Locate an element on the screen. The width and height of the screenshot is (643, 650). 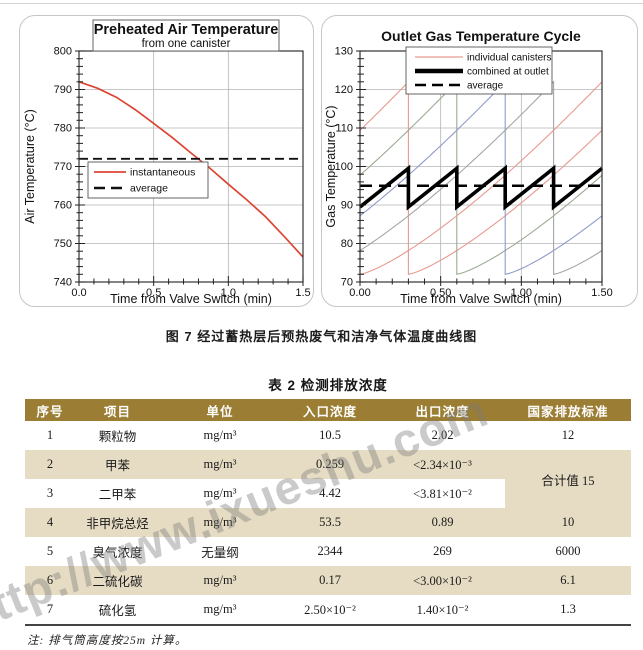
svg-text: 1.0 is located at coordinates (228, 293).